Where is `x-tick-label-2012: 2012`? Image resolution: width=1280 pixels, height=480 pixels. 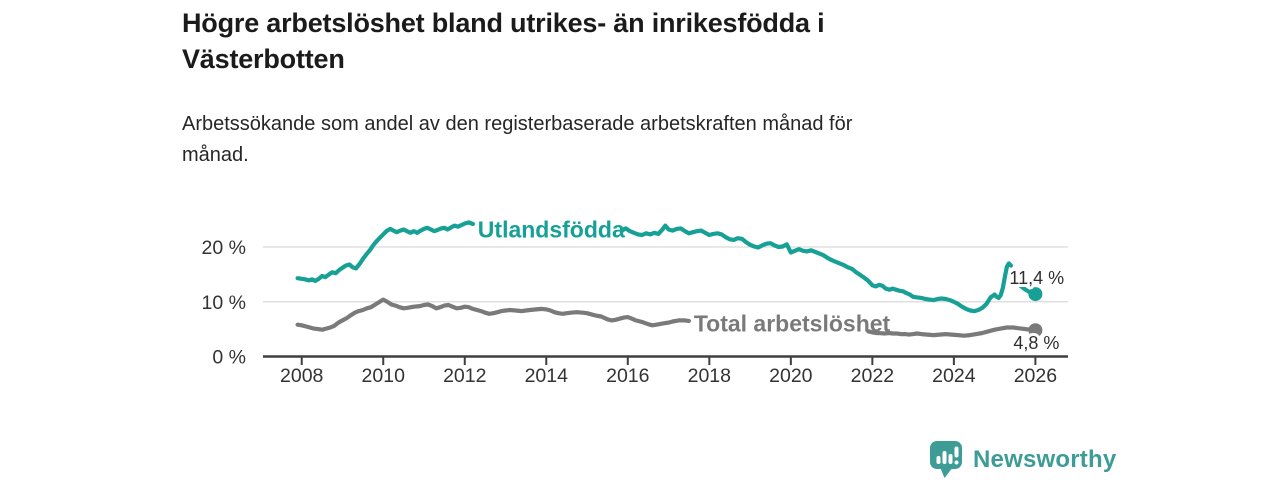 x-tick-label-2012: 2012 is located at coordinates (464, 376).